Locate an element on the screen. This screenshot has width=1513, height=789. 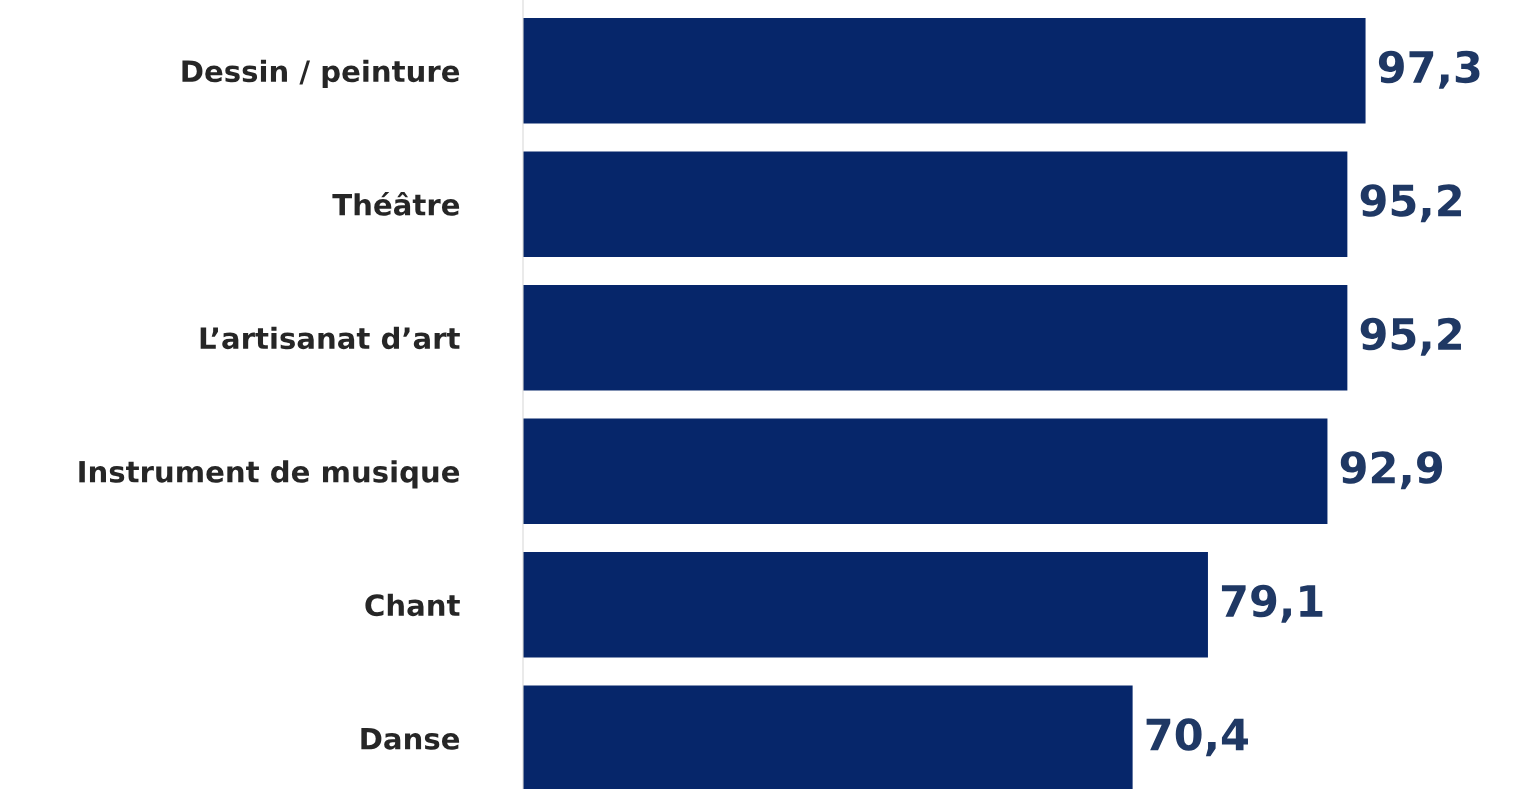
data-label: 97,3 is located at coordinates (1429, 69).